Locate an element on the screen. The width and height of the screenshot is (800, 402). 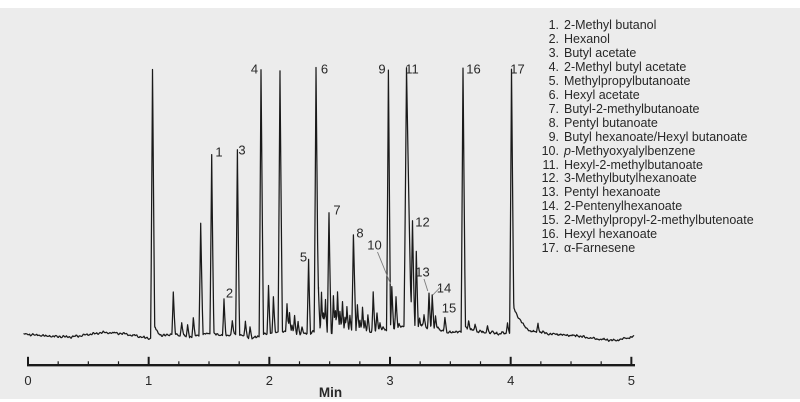
legend-item-number: 13. is located at coordinates (550, 192).